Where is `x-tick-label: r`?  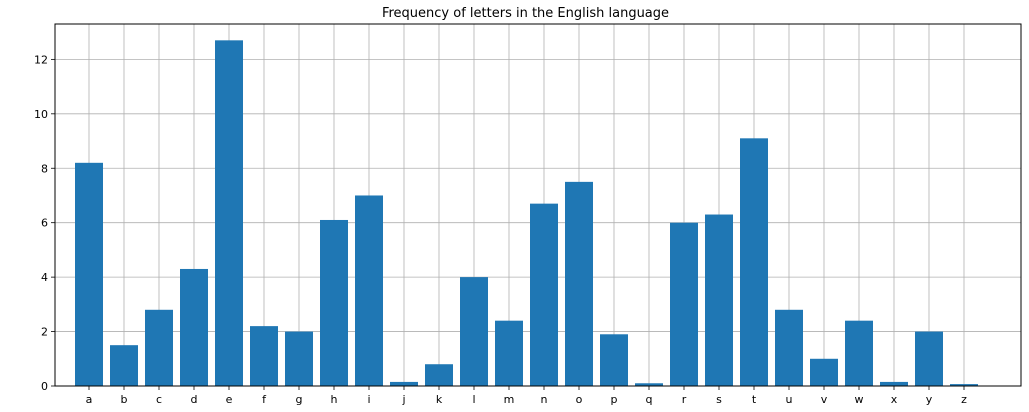
x-tick-label: r is located at coordinates (684, 399).